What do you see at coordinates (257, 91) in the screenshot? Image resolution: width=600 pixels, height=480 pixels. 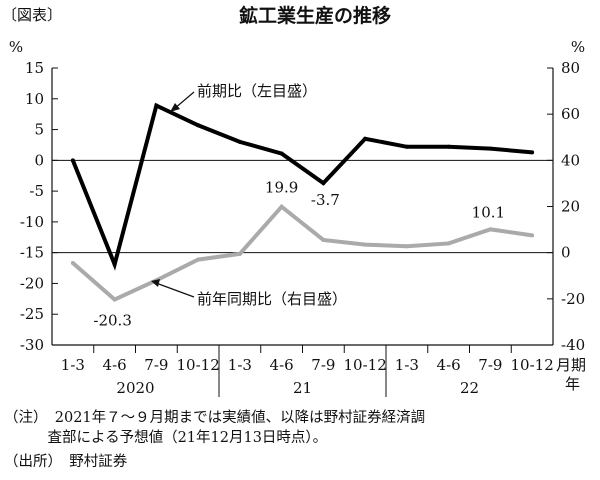 I see `series-label-qoq: 前期比（左目盛）` at bounding box center [257, 91].